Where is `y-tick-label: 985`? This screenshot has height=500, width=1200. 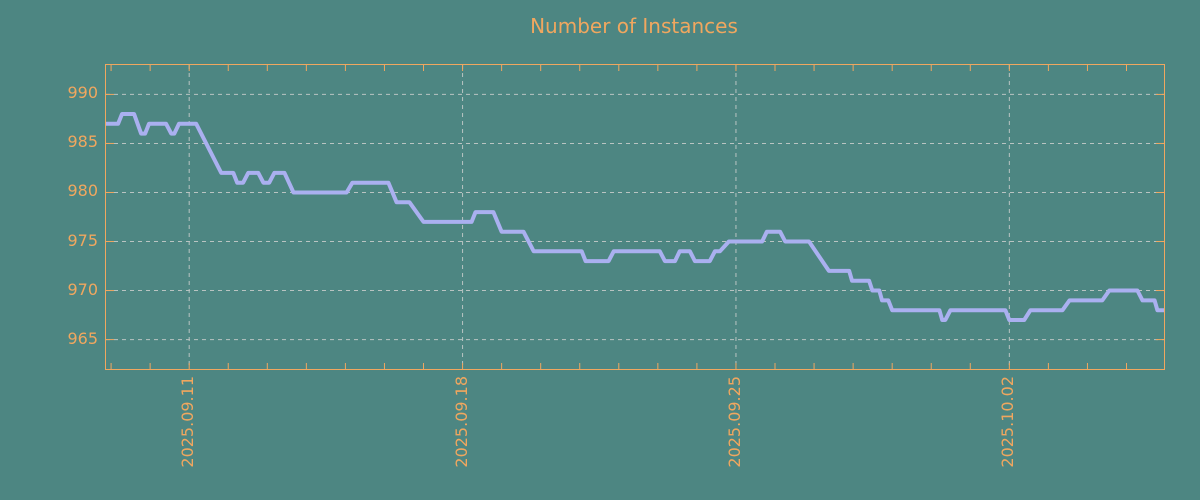 y-tick-label: 985 is located at coordinates (82, 142).